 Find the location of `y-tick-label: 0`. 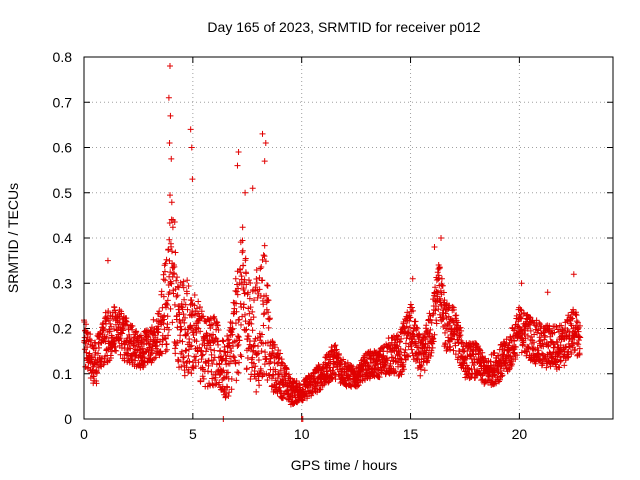

y-tick-label: 0 is located at coordinates (68, 419).